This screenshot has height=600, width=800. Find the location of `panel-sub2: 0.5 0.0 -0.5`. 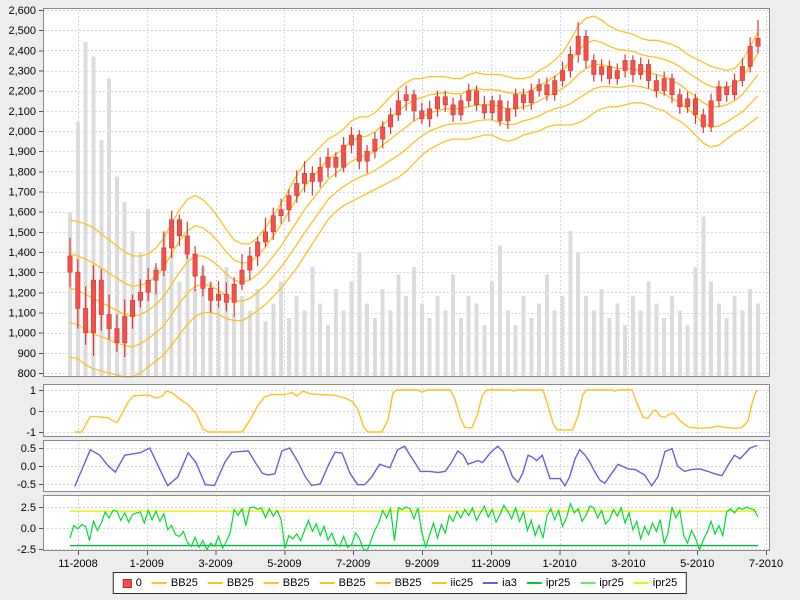

panel-sub2: 0.5 0.0 -0.5 is located at coordinates (393, 466).